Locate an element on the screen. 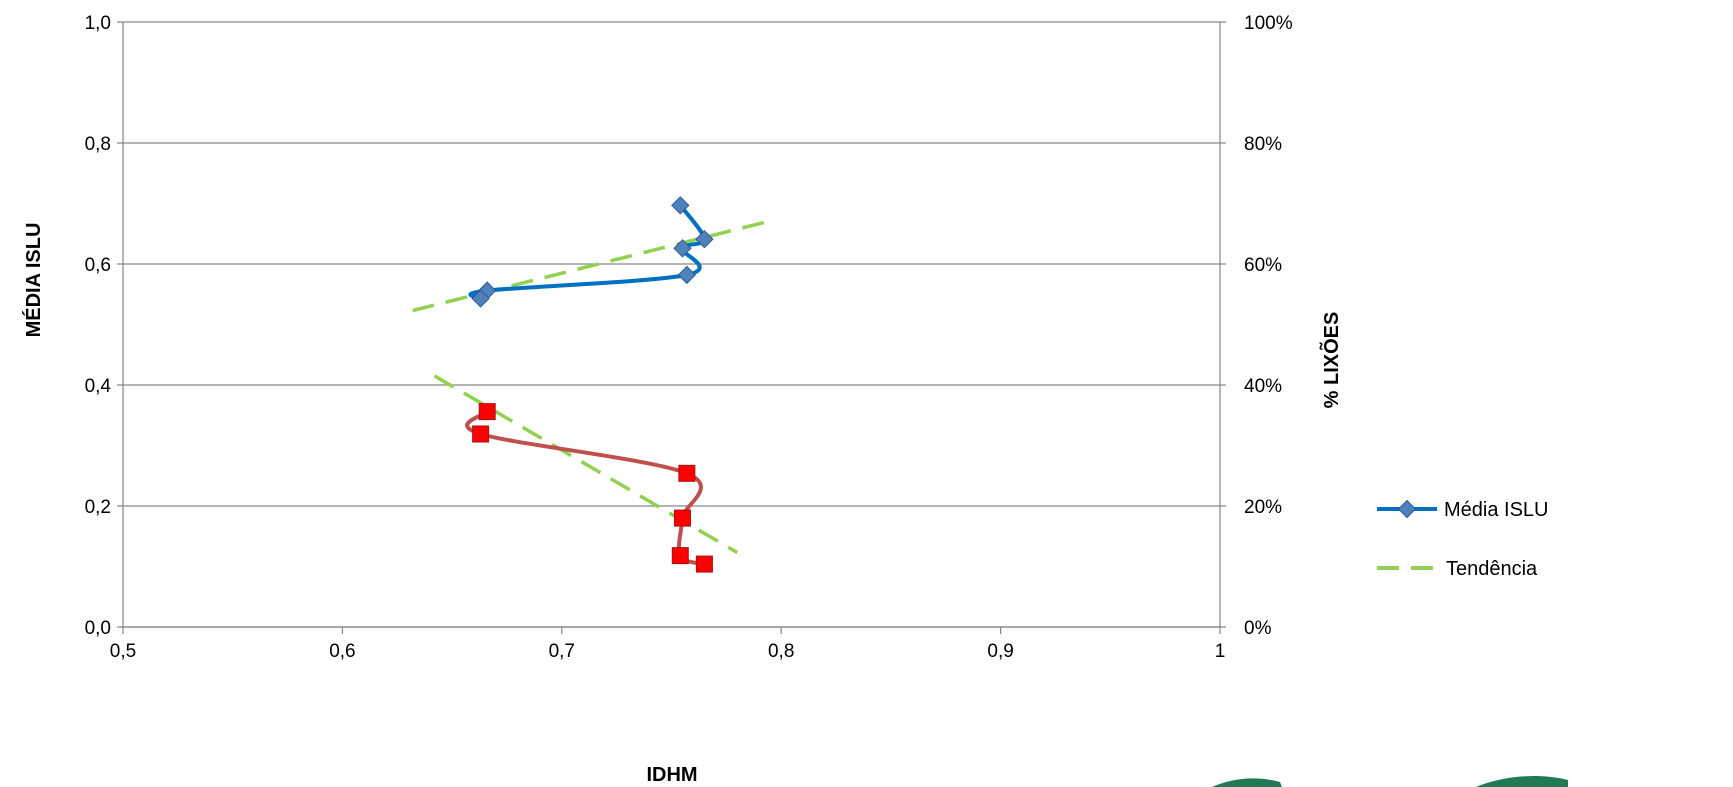  y-tick-label: 0,0 is located at coordinates (98, 628).